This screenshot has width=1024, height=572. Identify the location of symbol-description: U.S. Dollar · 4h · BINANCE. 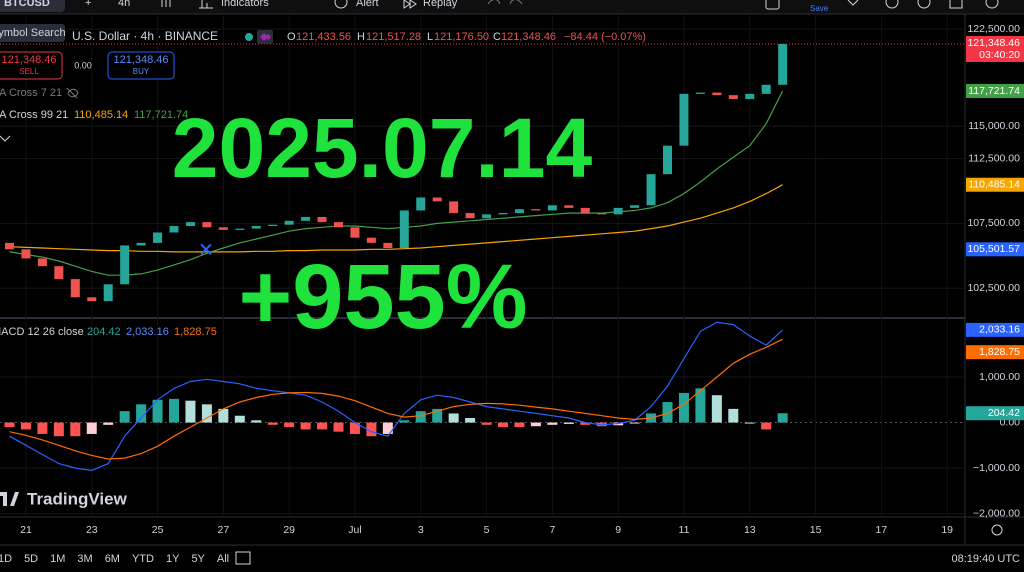
(145, 36).